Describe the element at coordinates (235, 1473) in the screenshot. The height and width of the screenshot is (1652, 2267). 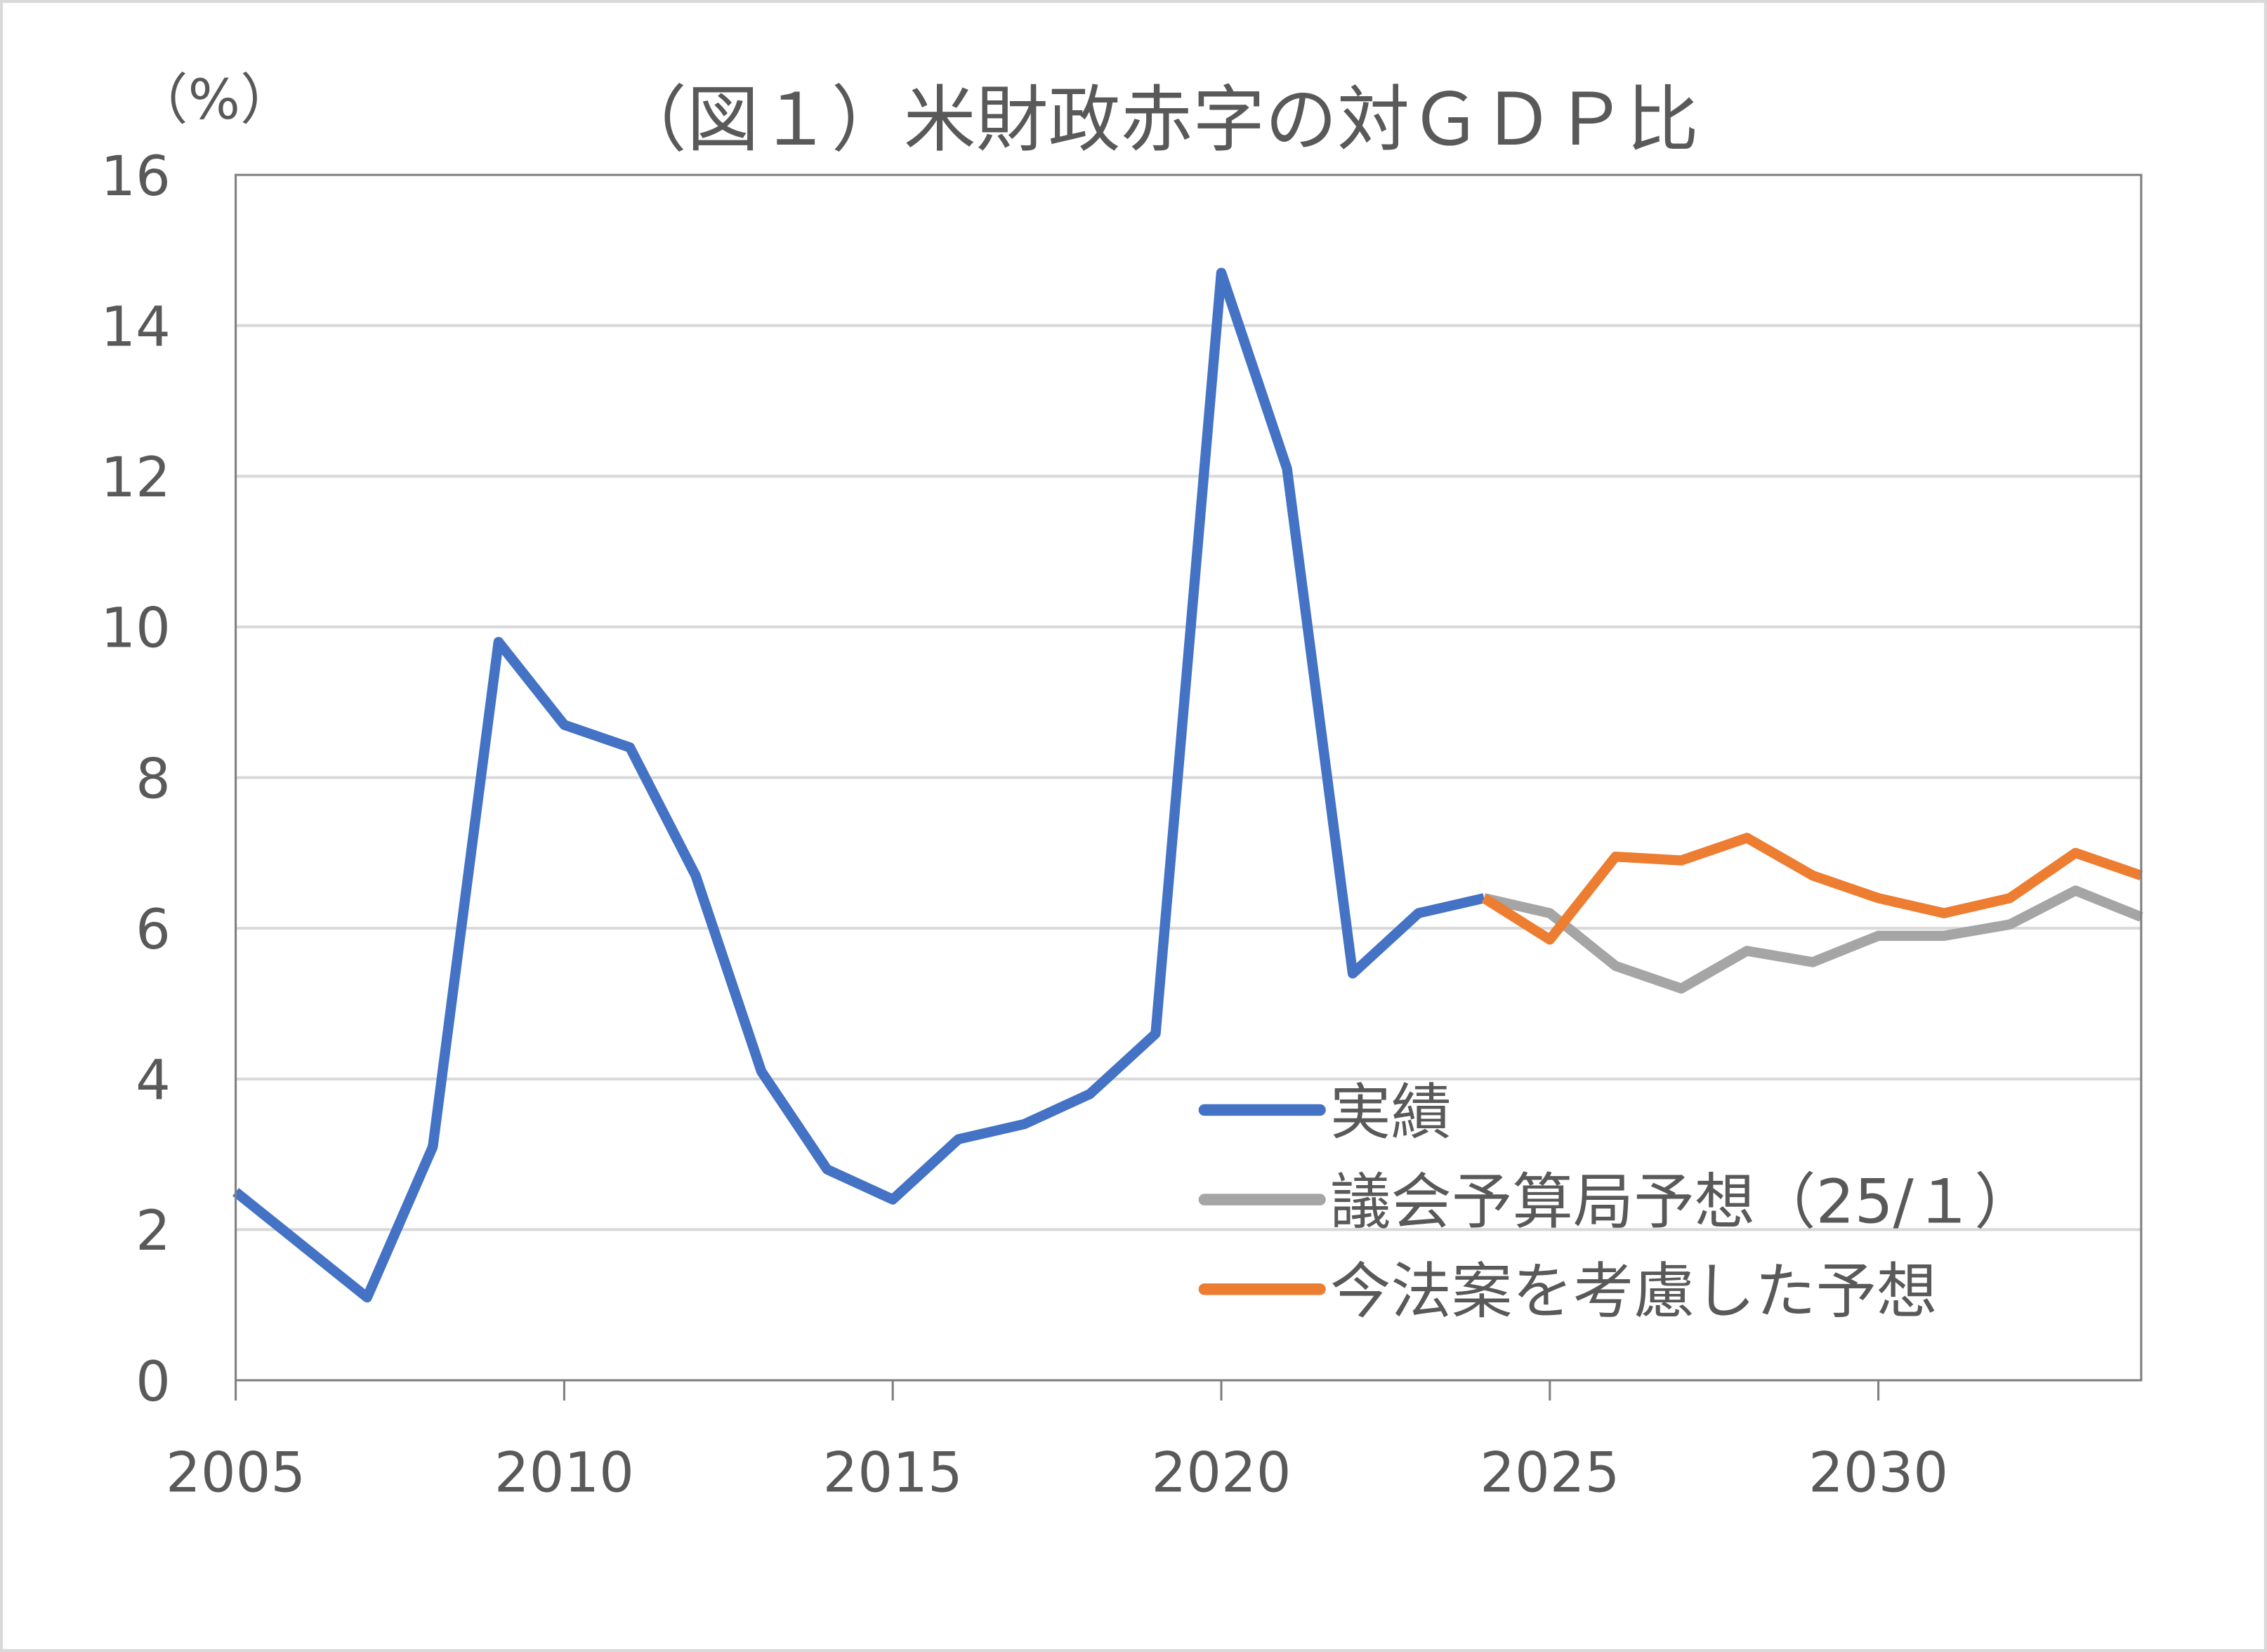
I see `x-tick-label: 2005` at that location.